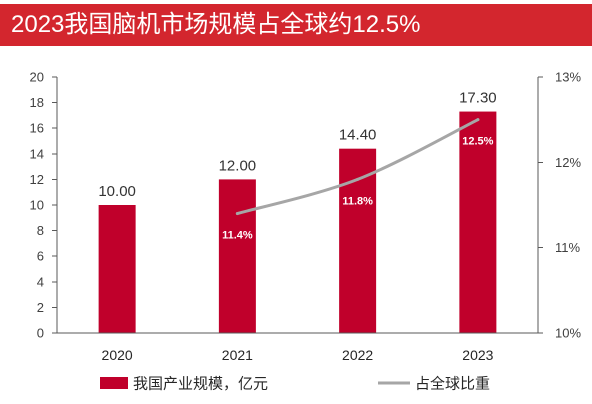  What do you see at coordinates (358, 240) in the screenshot?
I see `bar-2022` at bounding box center [358, 240].